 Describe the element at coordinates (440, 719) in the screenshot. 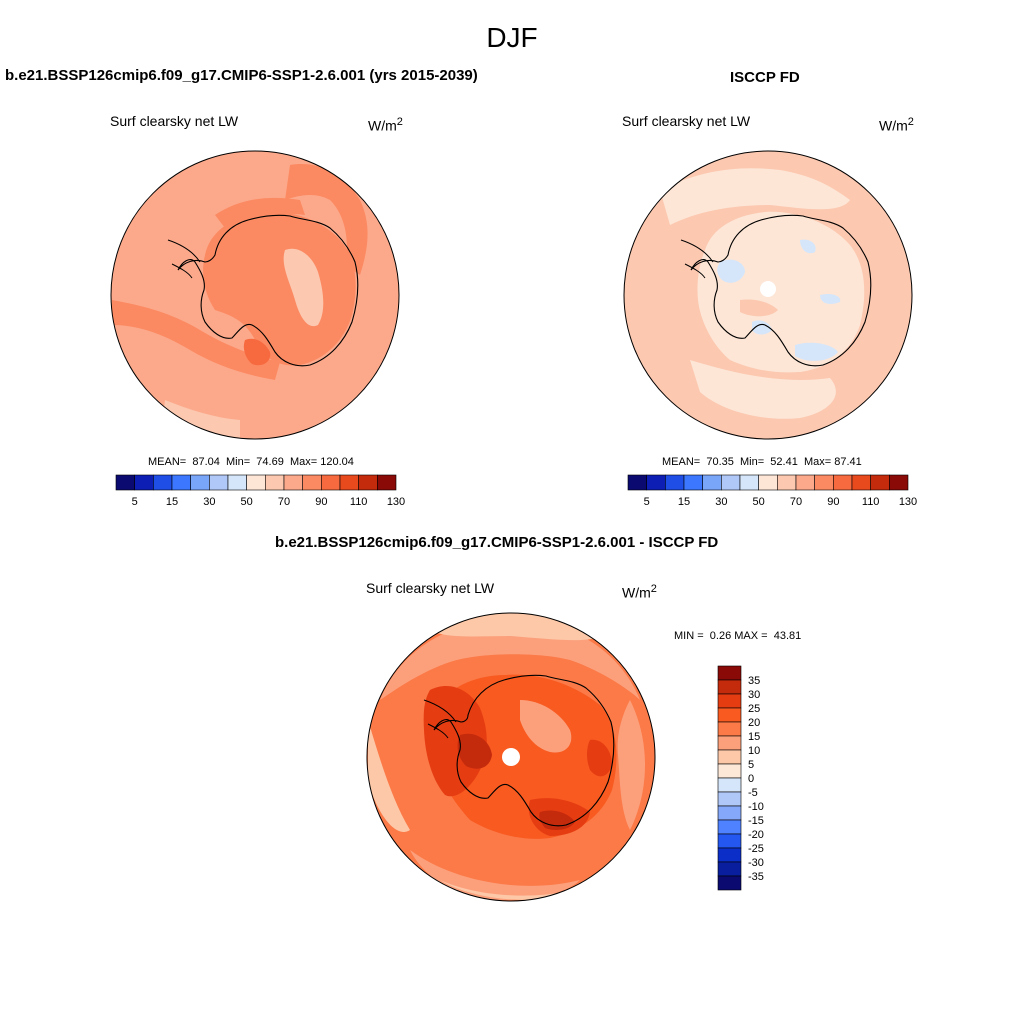

I see `panel3-peninsula` at that location.